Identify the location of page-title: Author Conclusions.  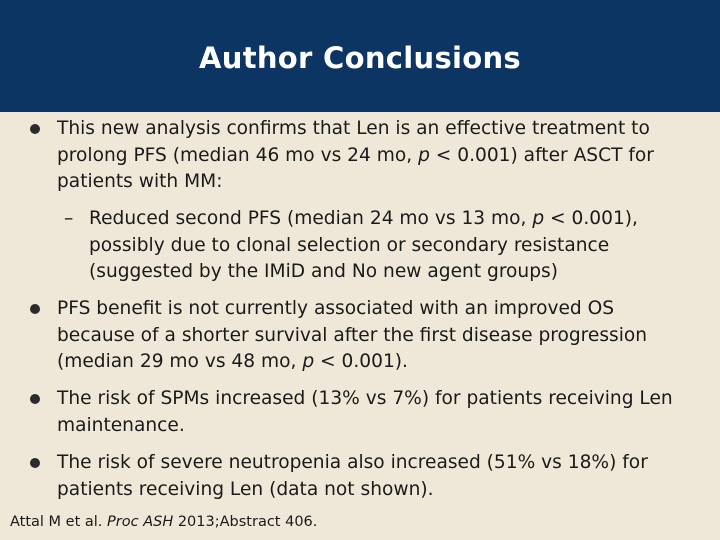
(360, 58).